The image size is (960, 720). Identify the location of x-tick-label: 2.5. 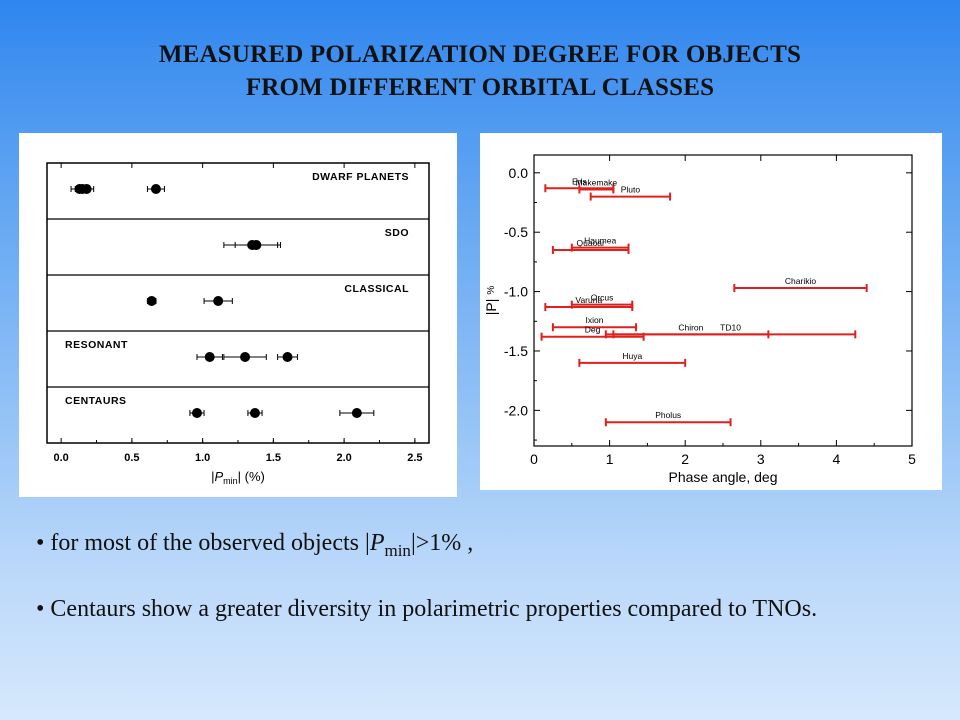
(414, 458).